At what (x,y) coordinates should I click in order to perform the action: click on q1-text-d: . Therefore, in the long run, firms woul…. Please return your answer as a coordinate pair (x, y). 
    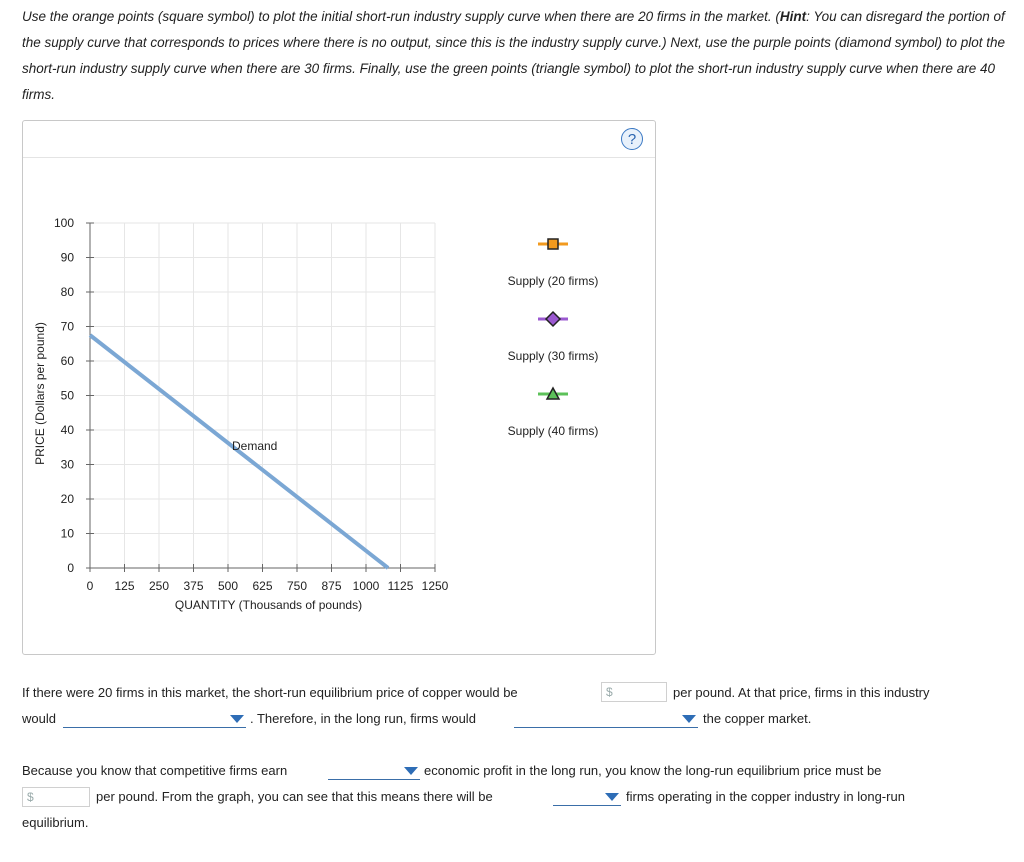
    Looking at the image, I should click on (363, 718).